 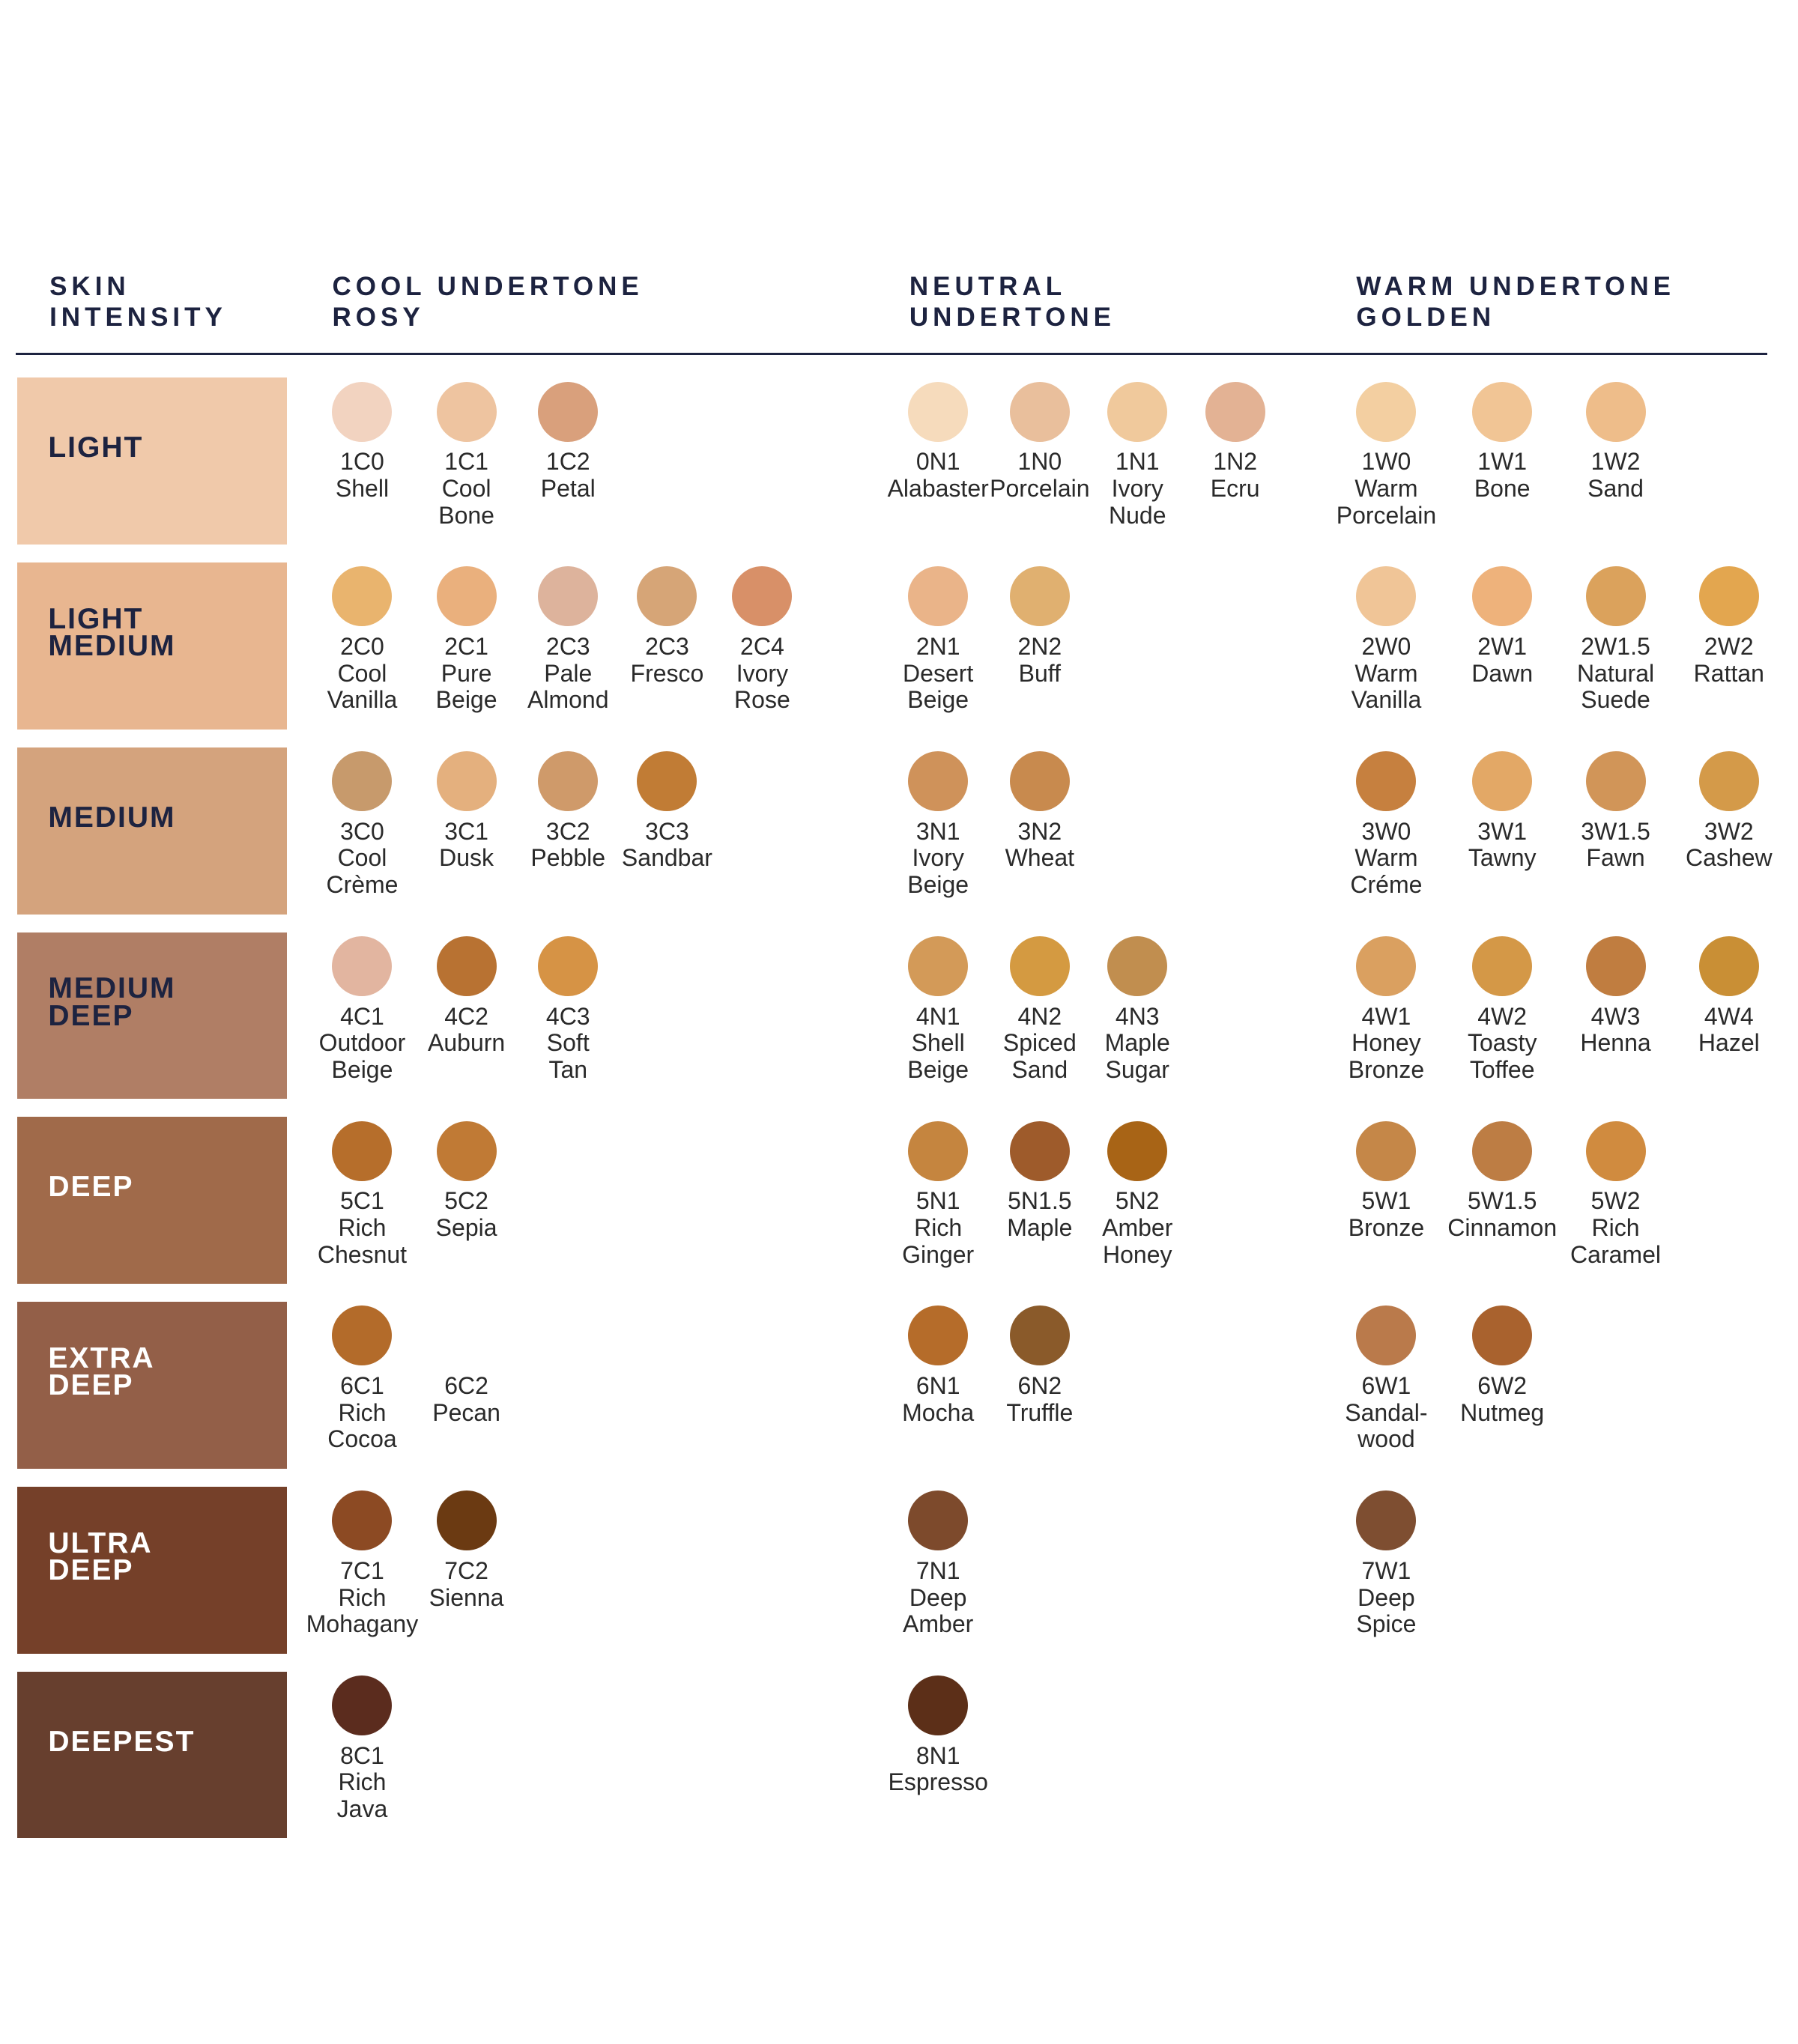 I want to click on shade-code: 3C2, so click(x=567, y=831).